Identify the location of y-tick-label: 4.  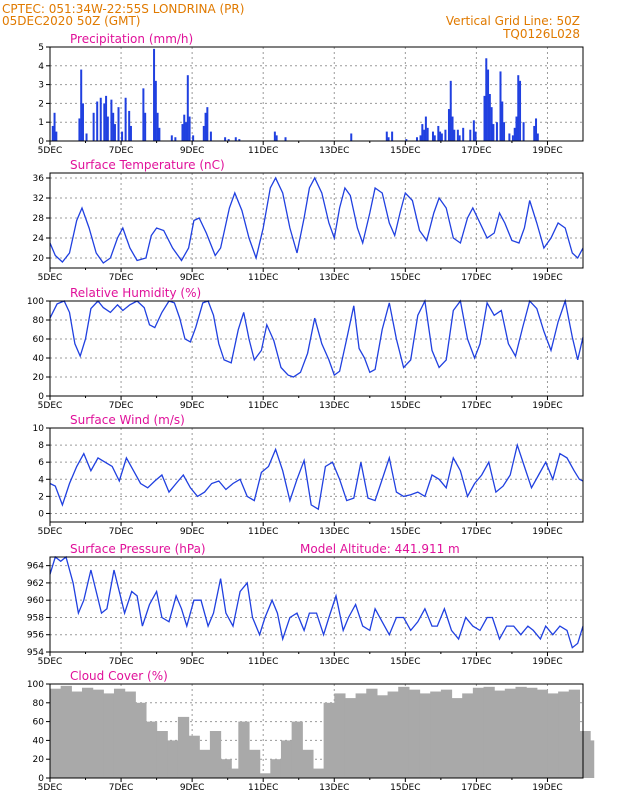
(41, 480).